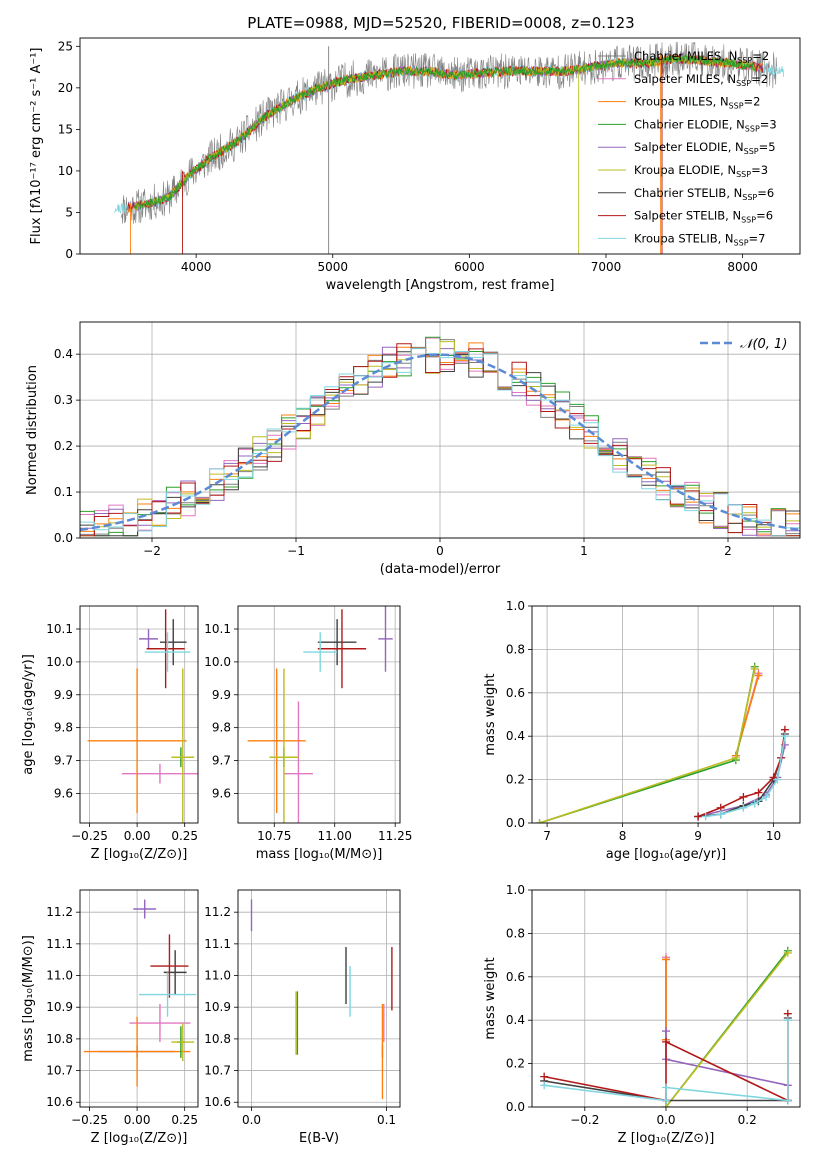 The image size is (819, 1170). I want to click on y-tick-label: 10.0, so click(59, 662).